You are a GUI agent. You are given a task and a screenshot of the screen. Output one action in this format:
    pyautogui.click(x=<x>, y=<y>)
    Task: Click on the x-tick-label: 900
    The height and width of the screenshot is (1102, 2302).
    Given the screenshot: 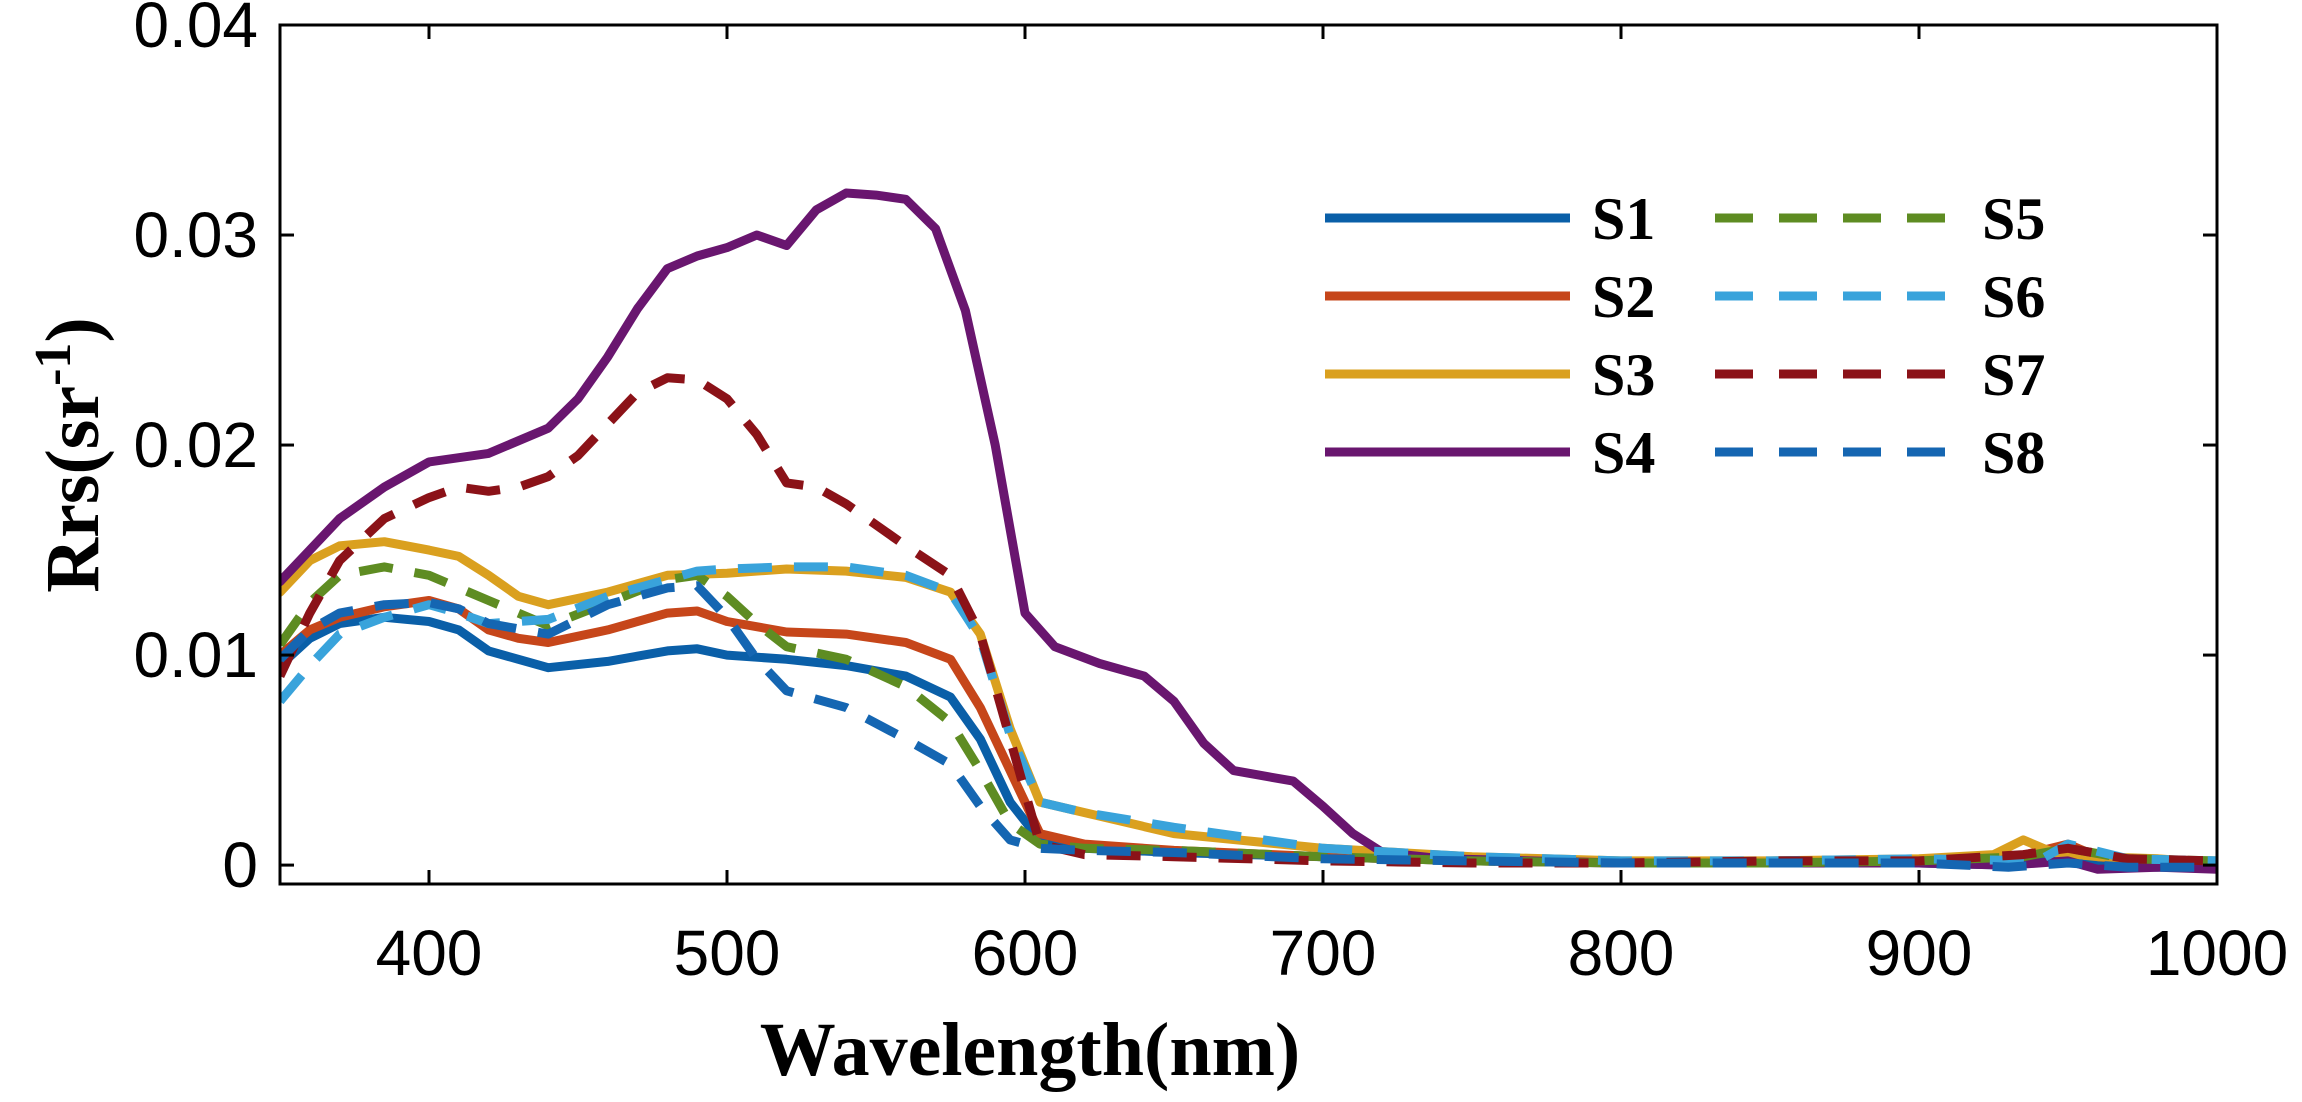 What is the action you would take?
    pyautogui.click(x=1919, y=953)
    